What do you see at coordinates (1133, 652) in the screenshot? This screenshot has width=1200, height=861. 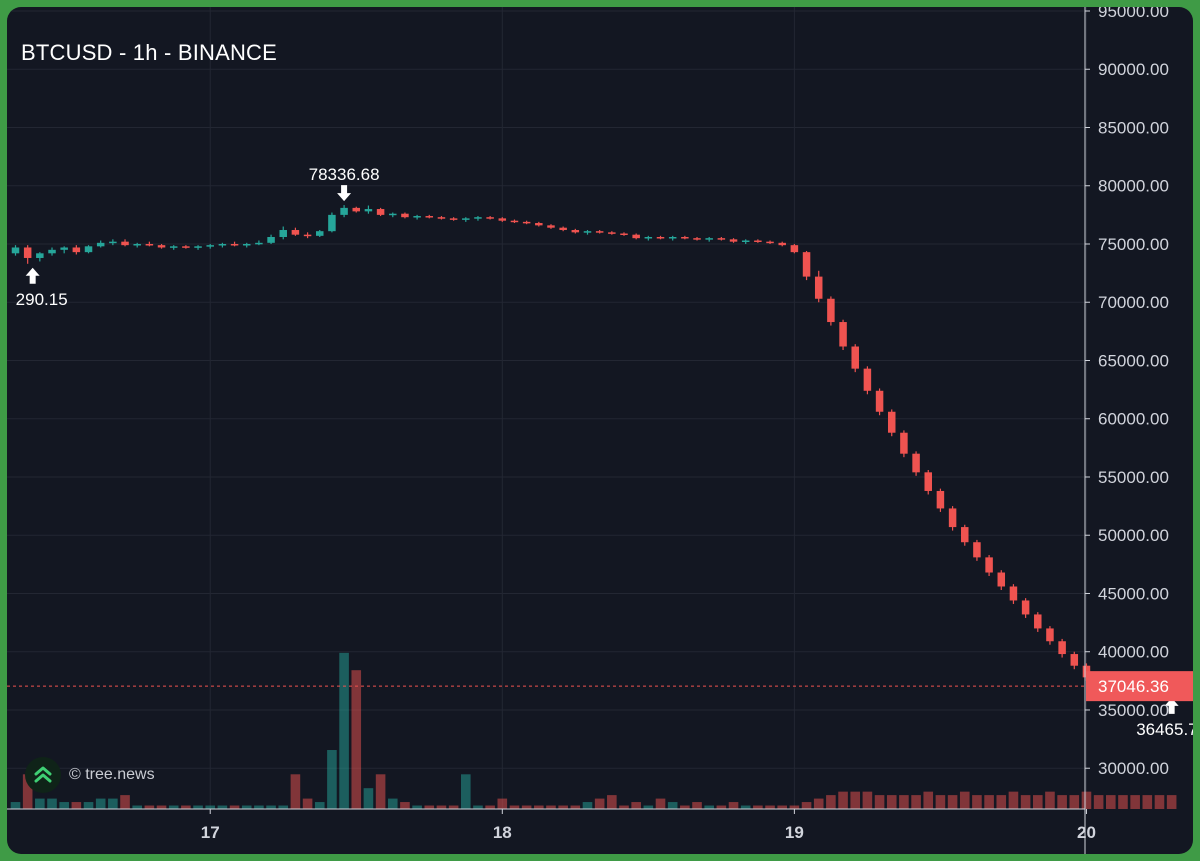 I see `y-tick-label: 40000.00` at bounding box center [1133, 652].